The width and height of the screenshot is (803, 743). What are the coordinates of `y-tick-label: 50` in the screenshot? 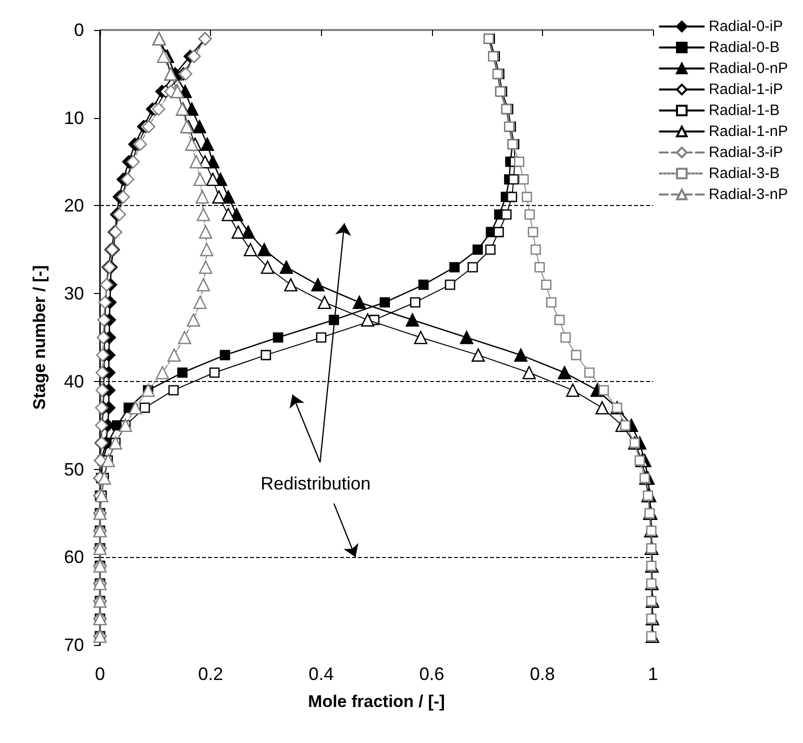 It's located at (74, 469).